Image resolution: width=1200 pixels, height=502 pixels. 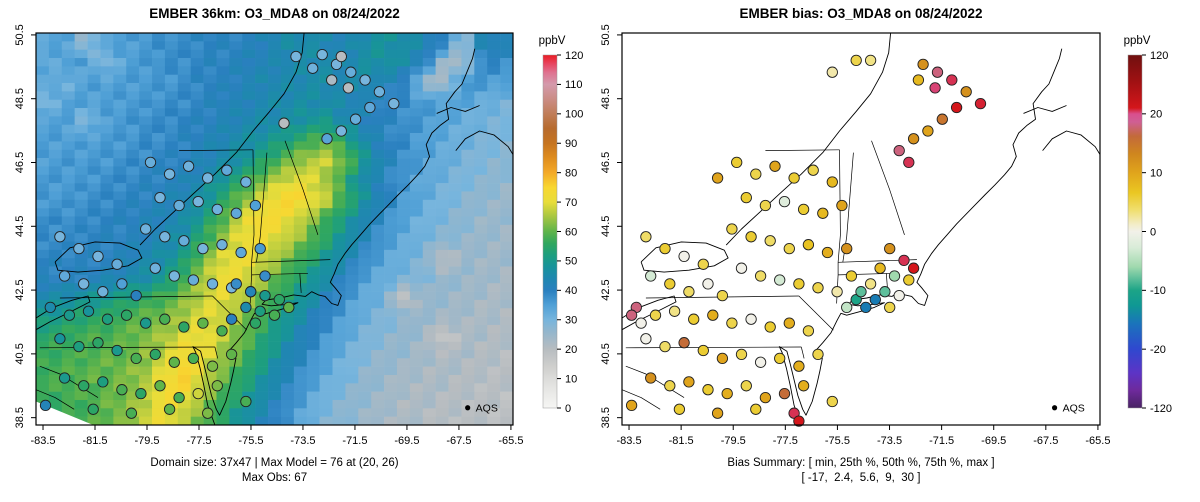 What do you see at coordinates (20, 226) in the screenshot?
I see `y-tick-label: 44.5` at bounding box center [20, 226].